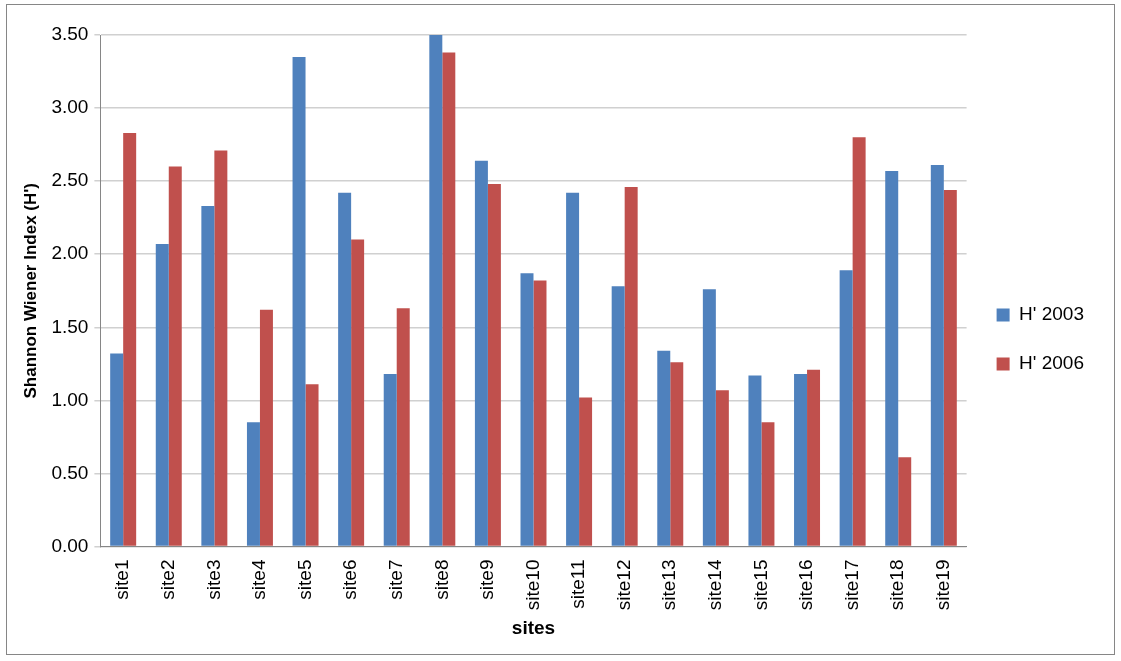 The image size is (1121, 661). Describe the element at coordinates (70, 545) in the screenshot. I see `y-tick-label: 0.00` at that location.